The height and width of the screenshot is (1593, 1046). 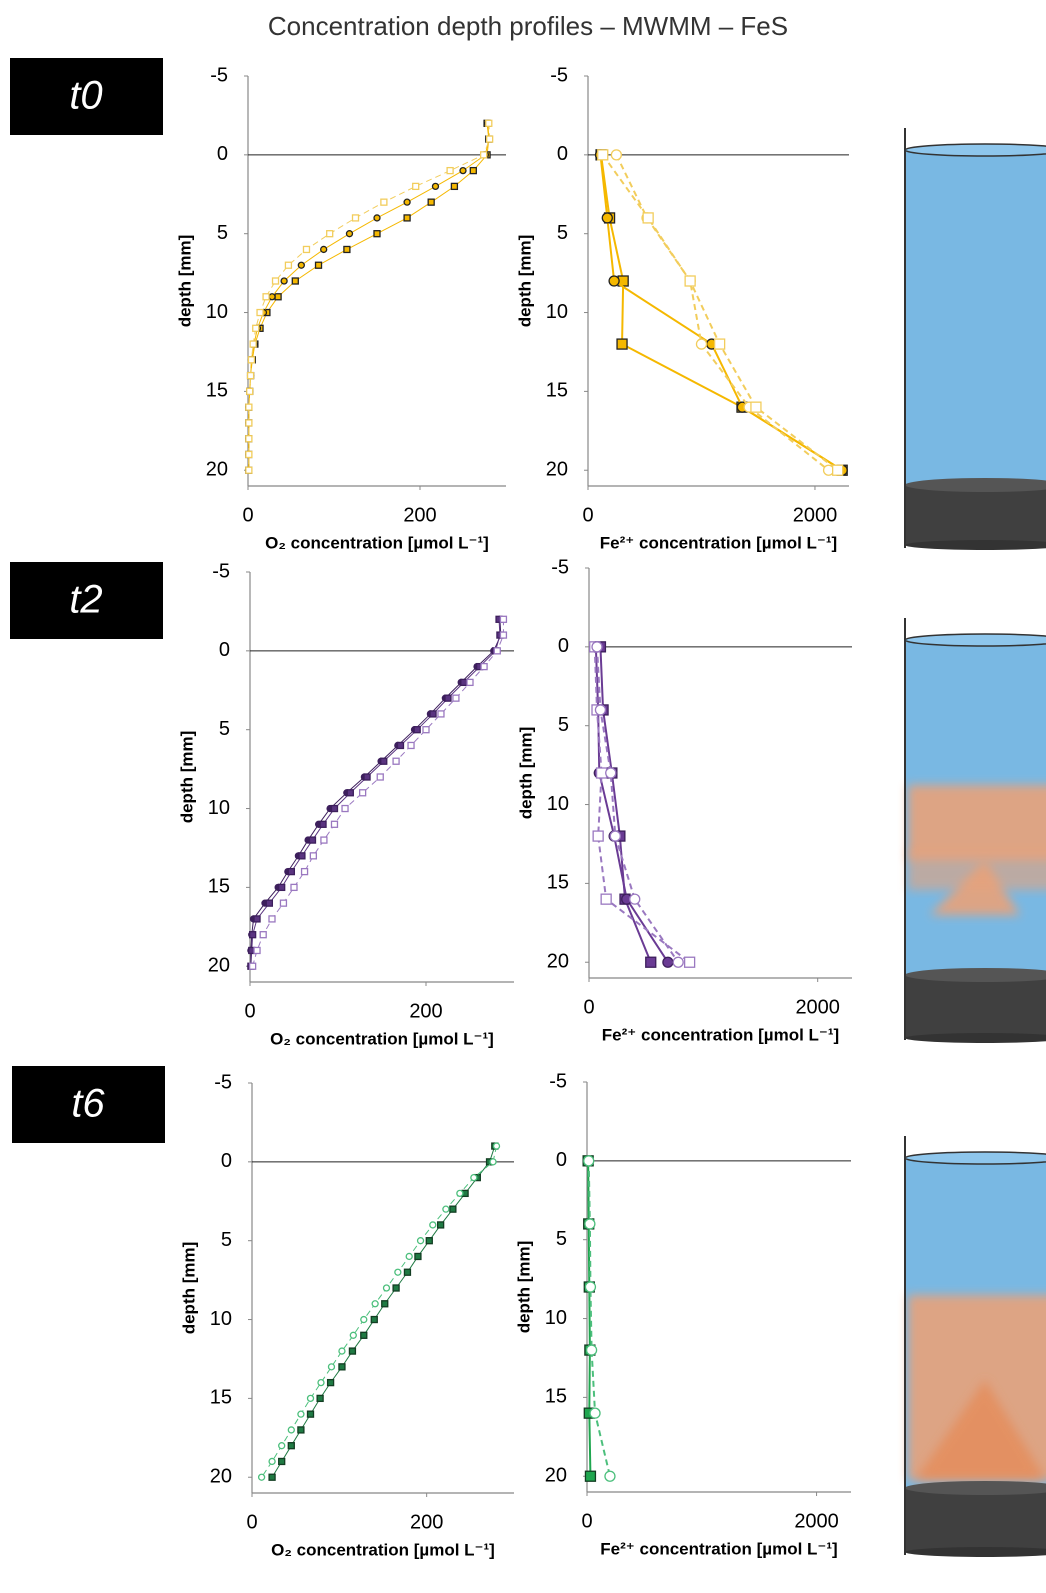 What do you see at coordinates (816, 1521) in the screenshot?
I see `x-tick-label: 2000` at bounding box center [816, 1521].